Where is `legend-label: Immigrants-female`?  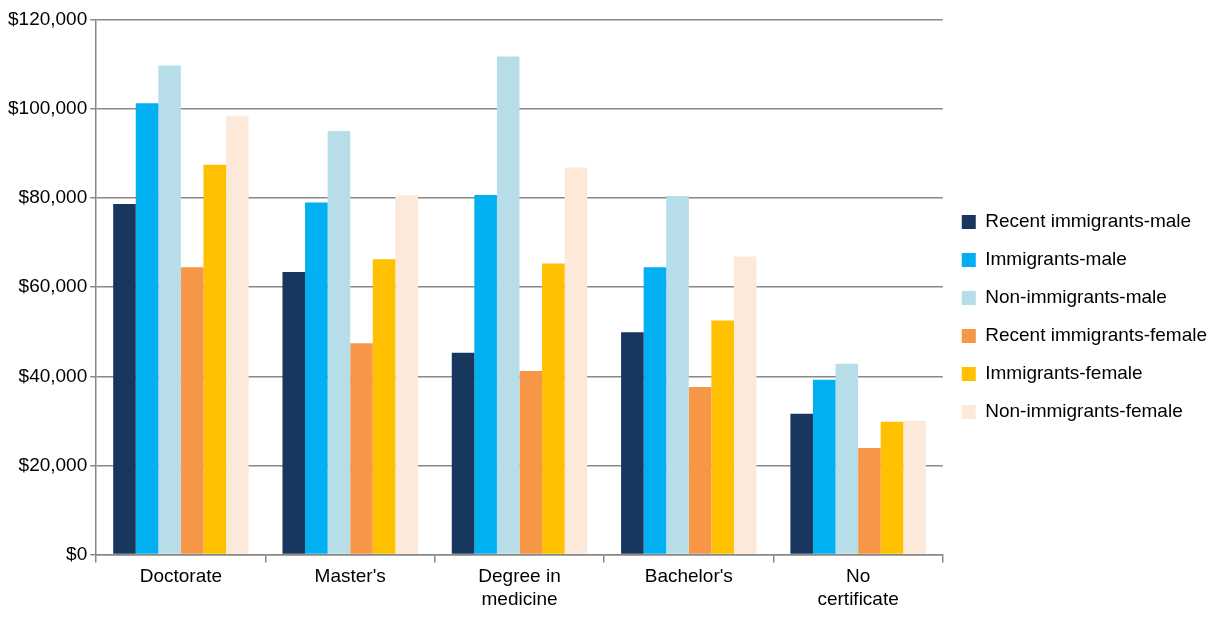 legend-label: Immigrants-female is located at coordinates (1064, 373).